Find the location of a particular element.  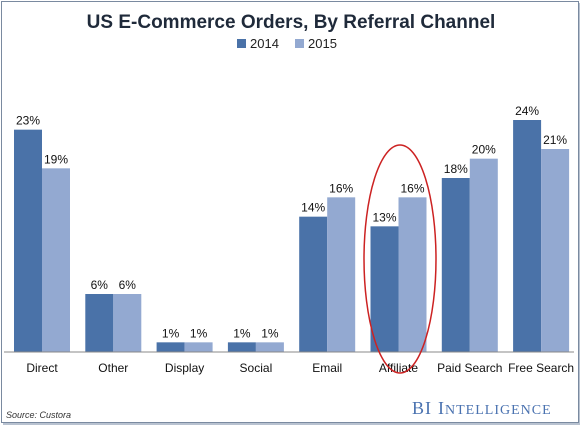

highlight-ellipse is located at coordinates (400, 259).